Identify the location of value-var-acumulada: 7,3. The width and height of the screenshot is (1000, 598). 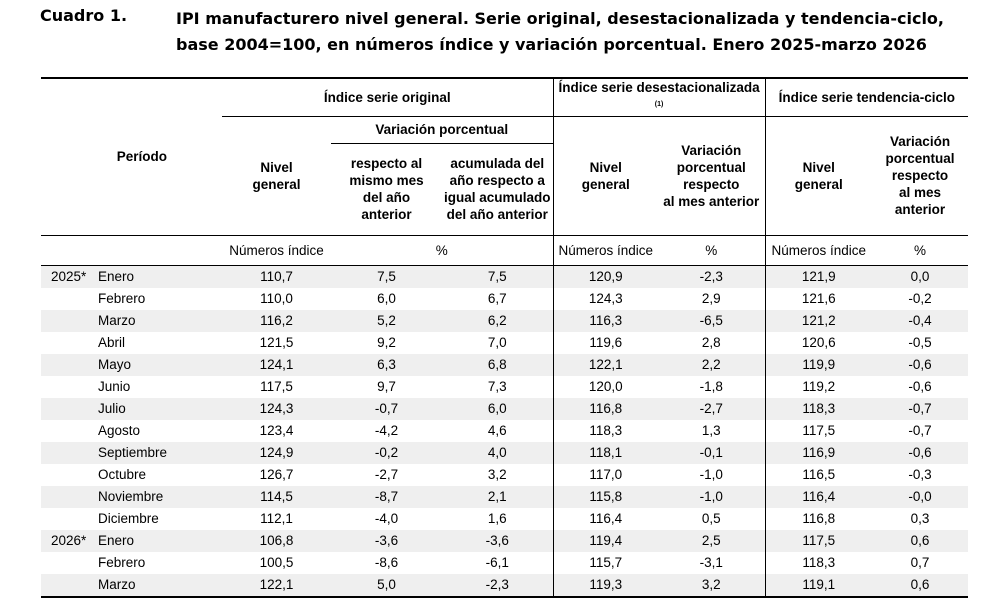
(497, 386).